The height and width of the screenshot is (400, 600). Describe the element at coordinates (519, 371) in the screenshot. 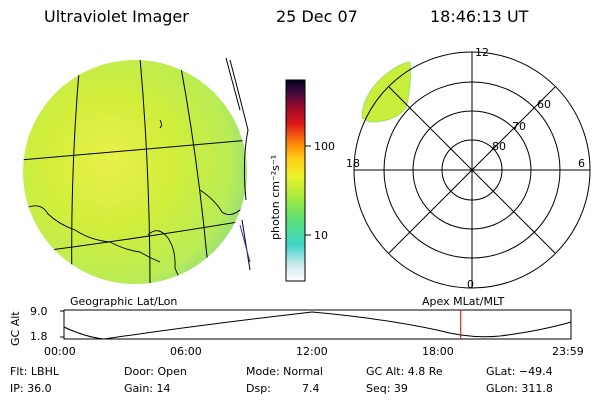

I see `glat-info: GLat: −49.4` at that location.